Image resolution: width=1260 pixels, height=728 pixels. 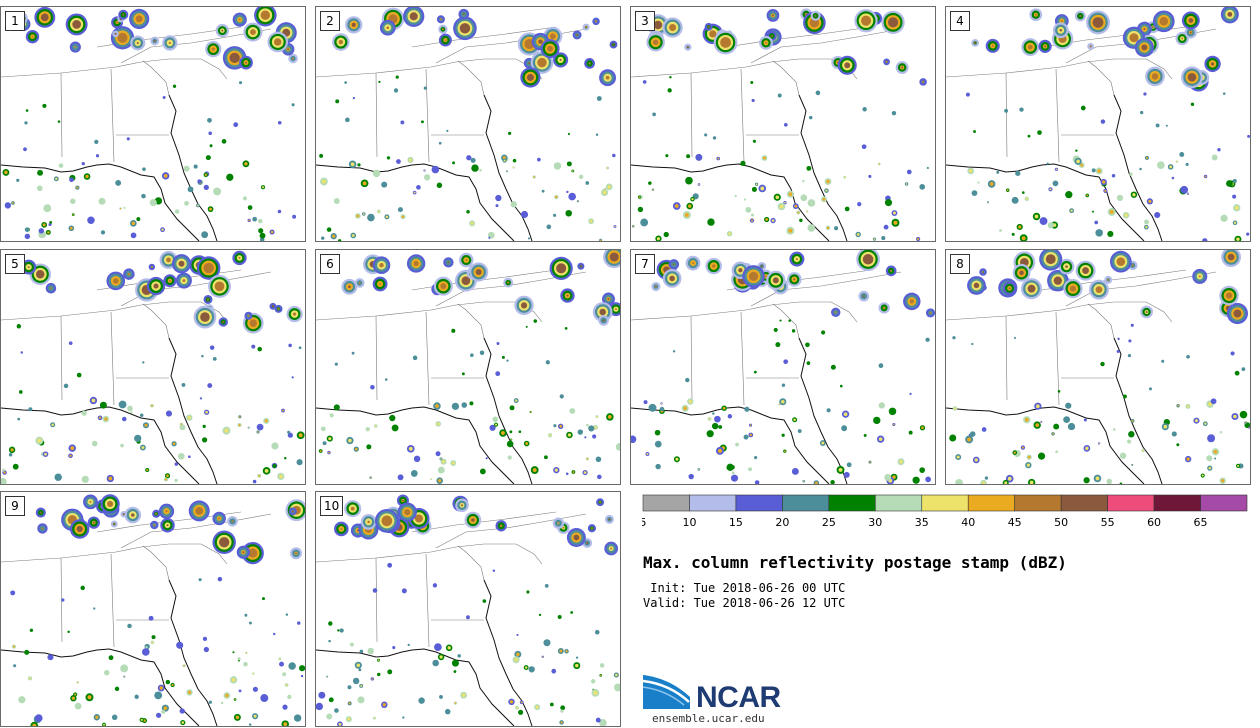 I want to click on atlantic-coastline, so click(x=823, y=167).